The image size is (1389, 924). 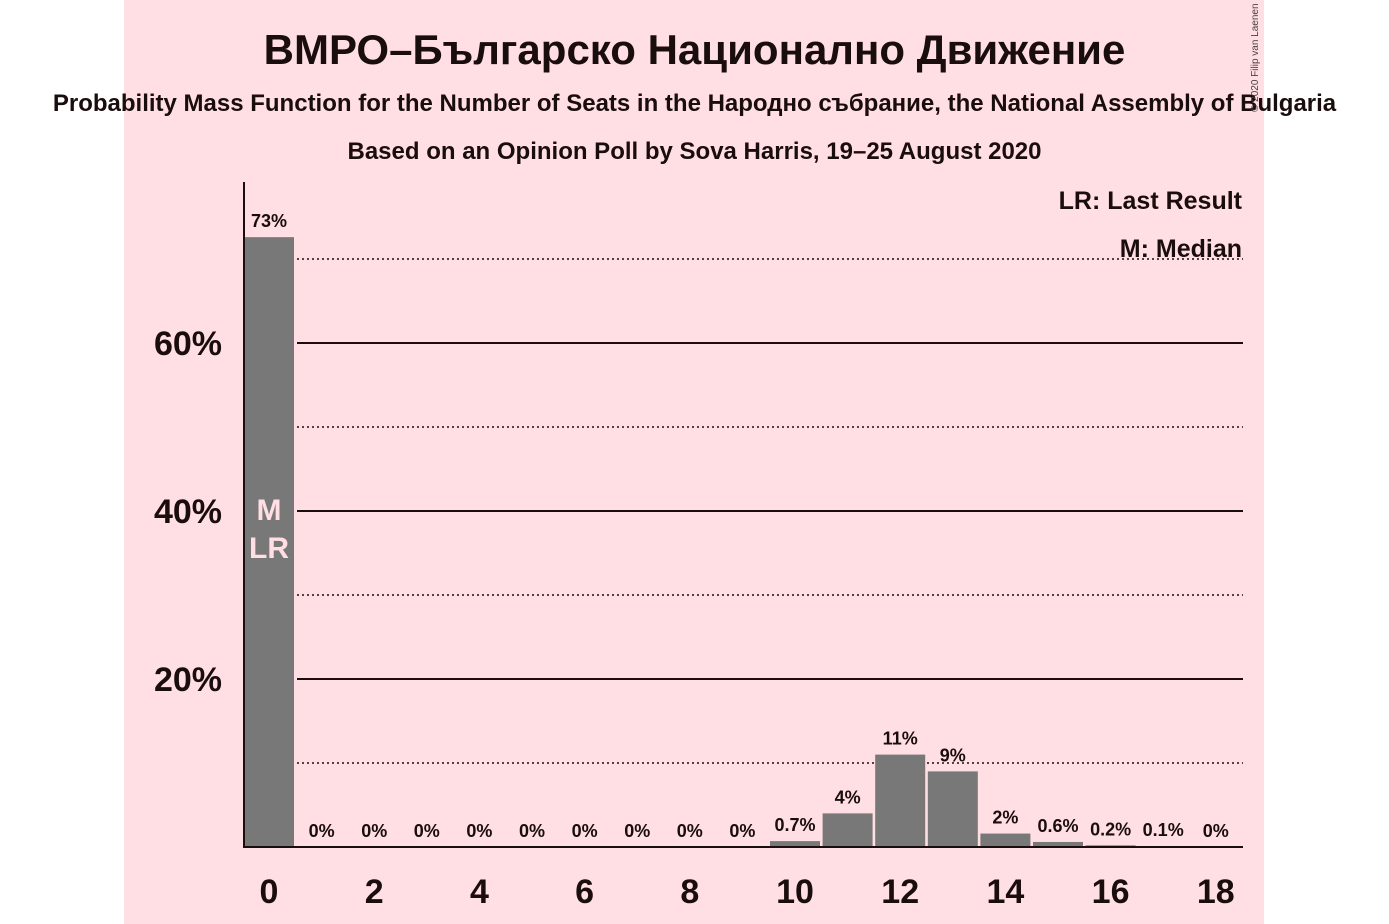 I want to click on data-label: 2%, so click(x=1005, y=818).